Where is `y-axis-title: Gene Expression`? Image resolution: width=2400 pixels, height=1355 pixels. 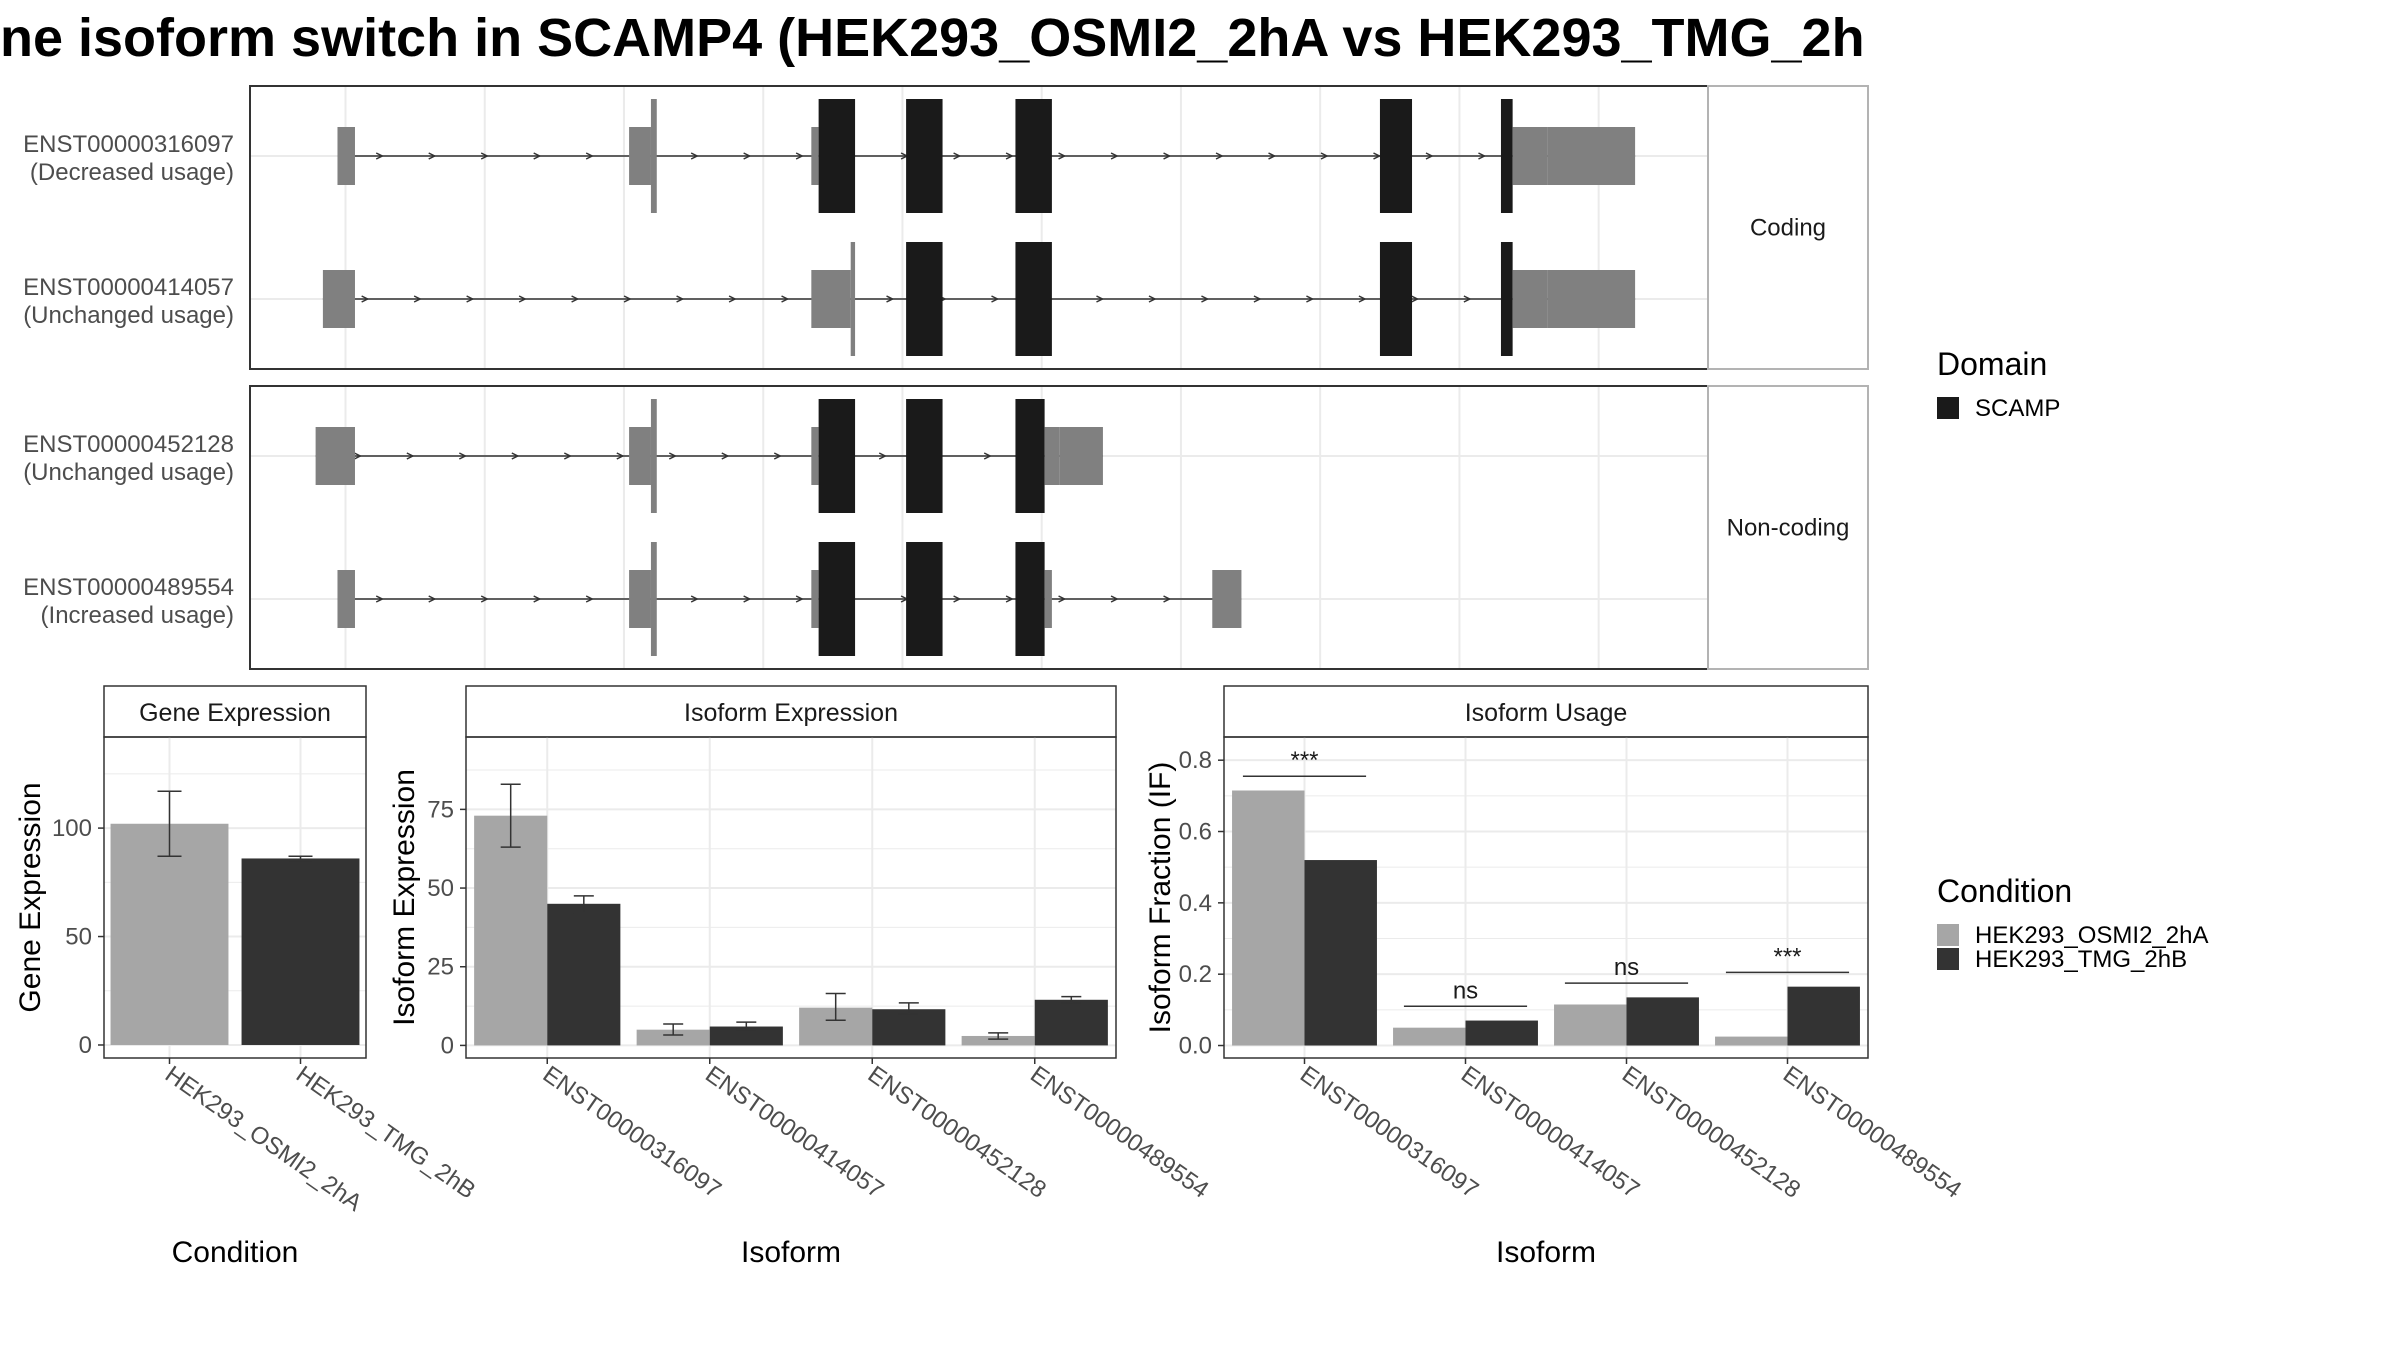
y-axis-title: Gene Expression is located at coordinates (30, 897).